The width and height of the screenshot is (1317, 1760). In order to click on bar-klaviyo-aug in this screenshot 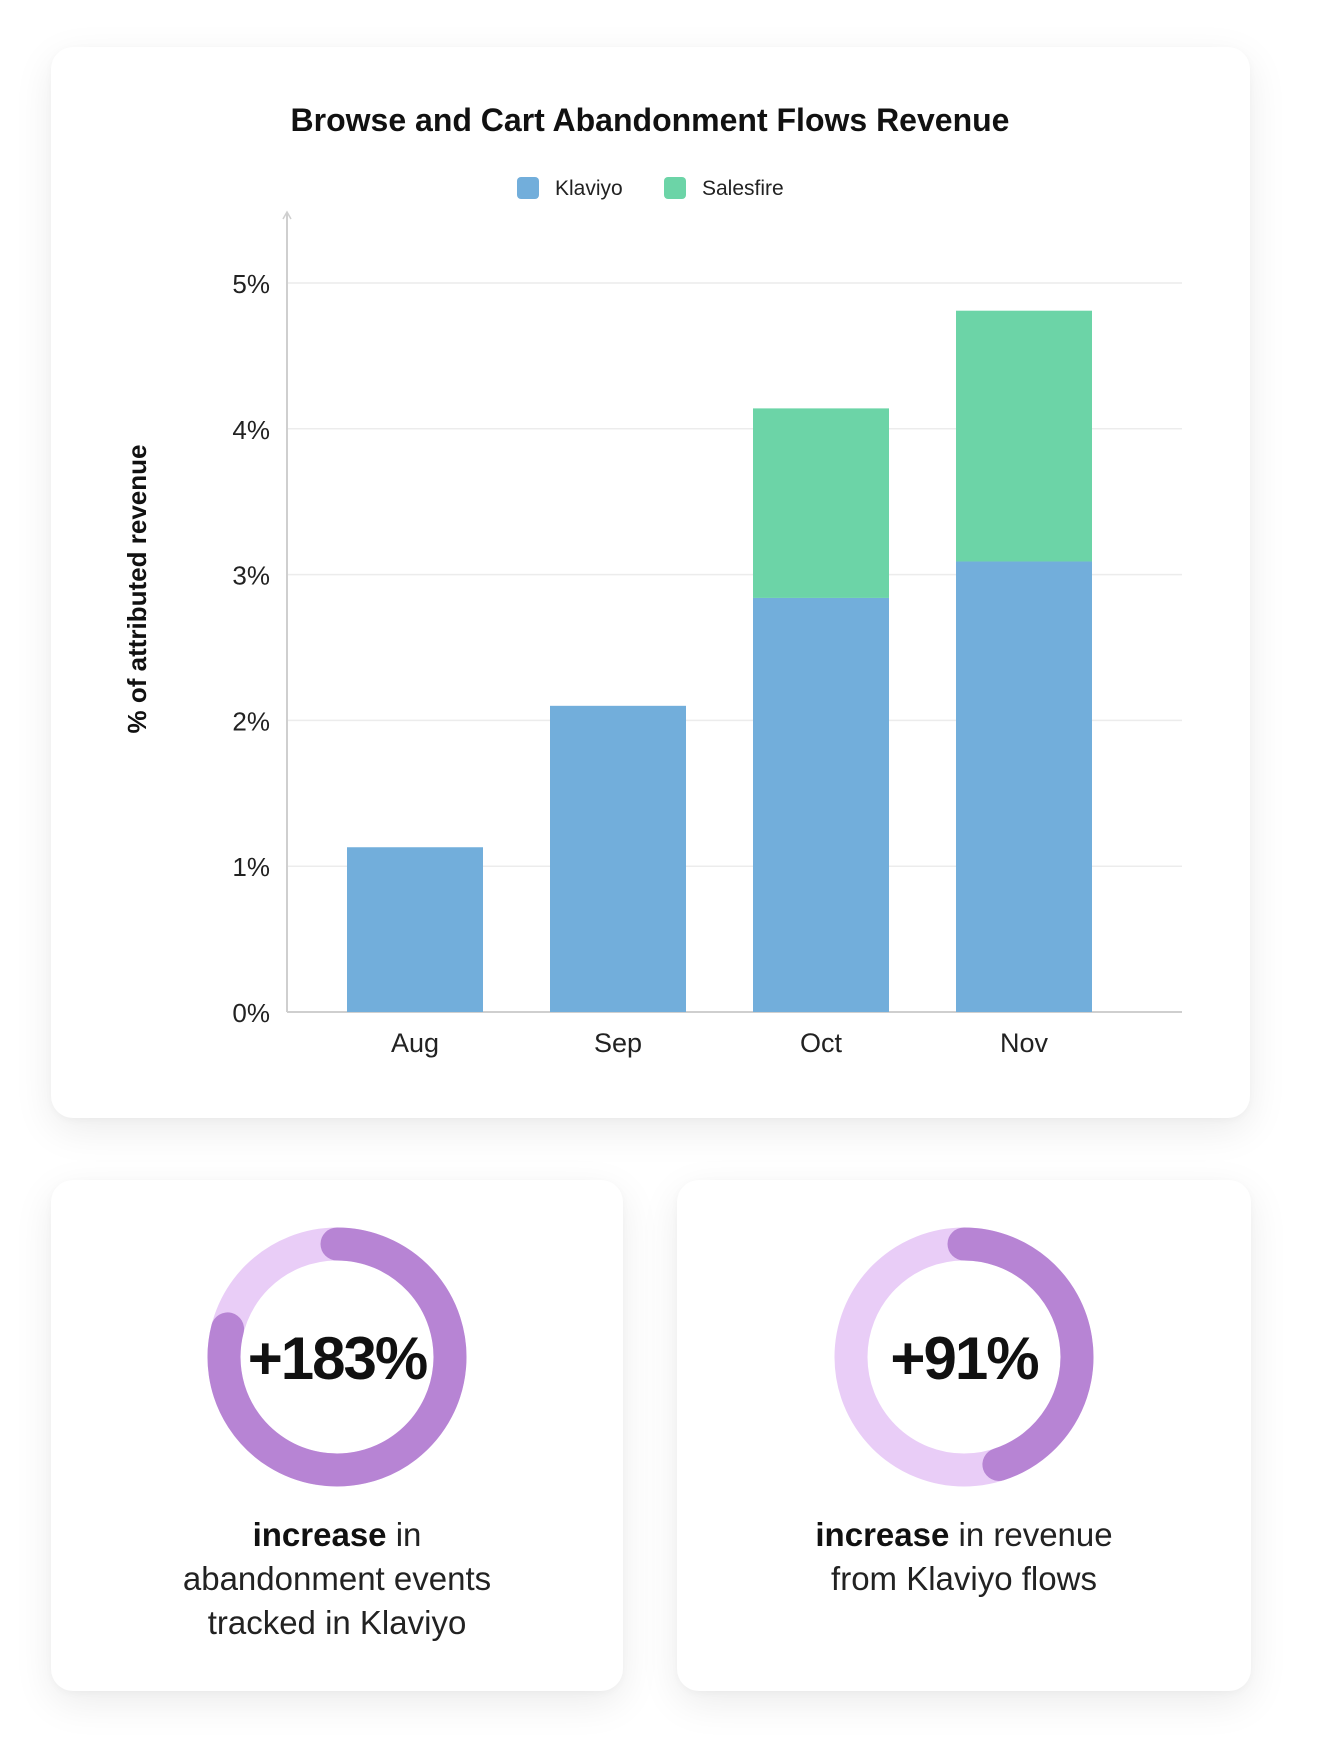, I will do `click(415, 929)`.